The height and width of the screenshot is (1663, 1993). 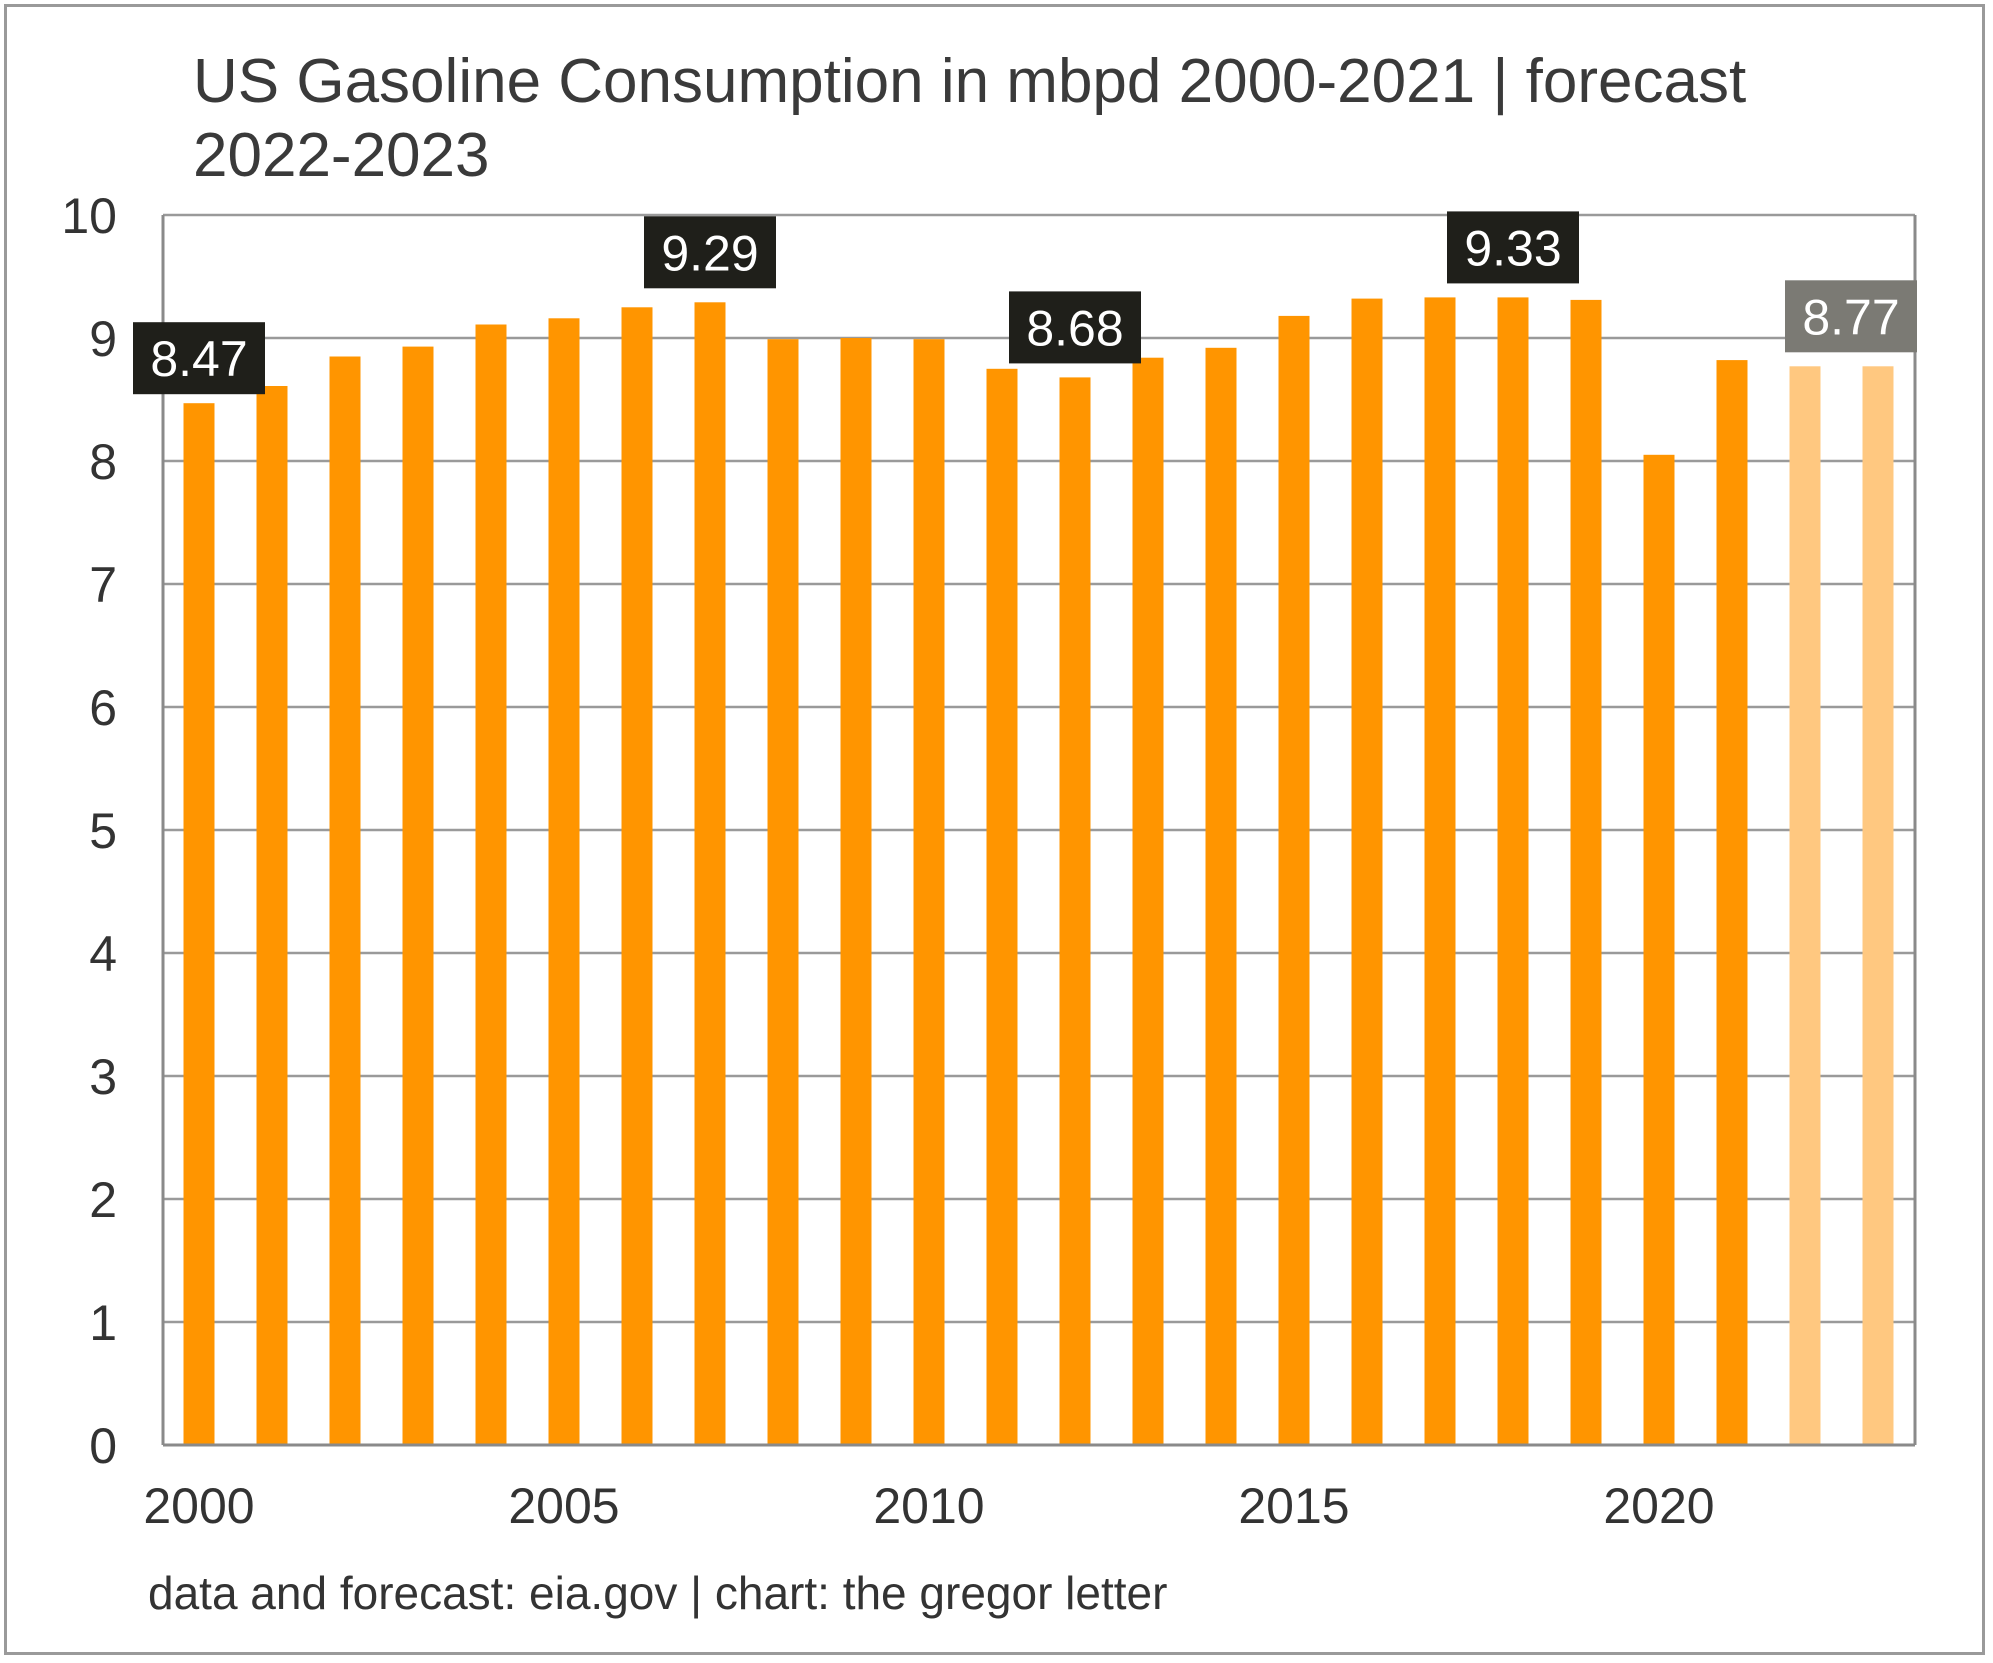 I want to click on callout-box-2007, so click(x=710, y=252).